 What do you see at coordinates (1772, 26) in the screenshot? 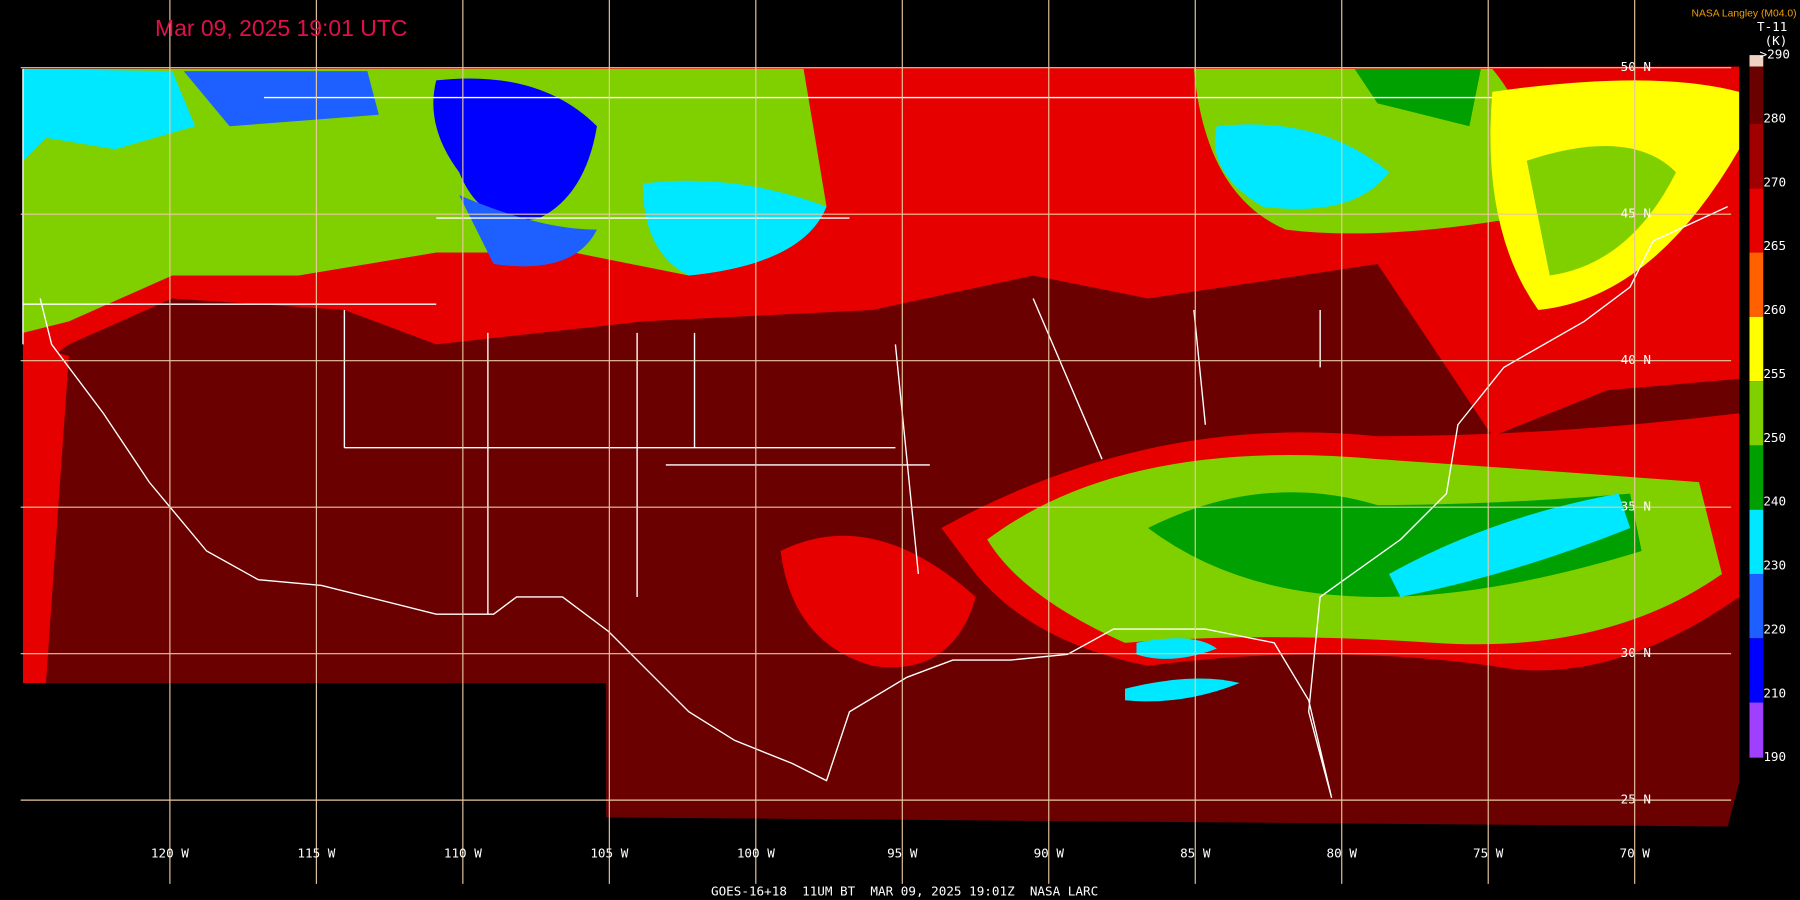
I see `legend-title: T-11` at bounding box center [1772, 26].